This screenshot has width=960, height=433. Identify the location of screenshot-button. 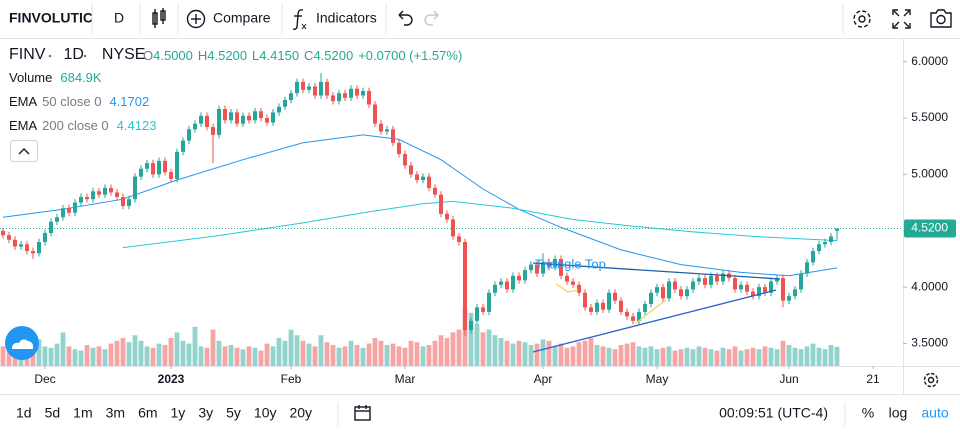
(941, 18).